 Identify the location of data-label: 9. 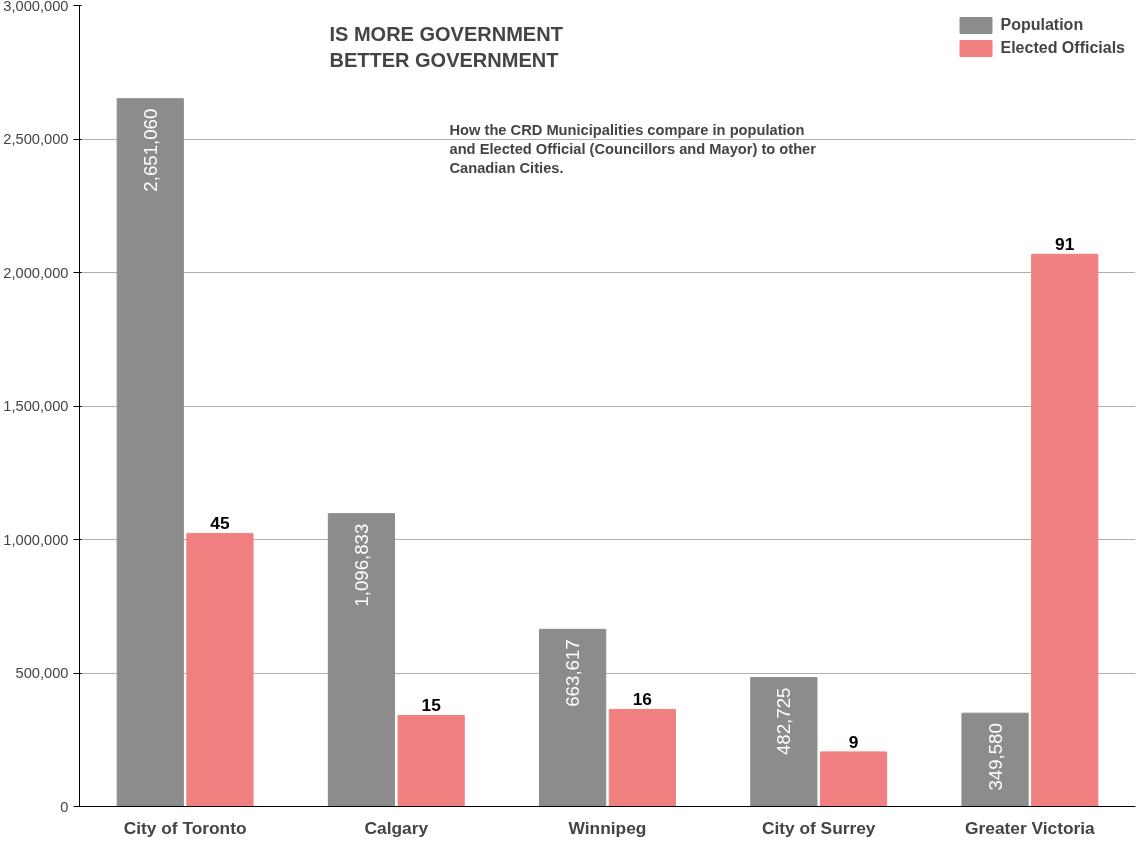
(853, 741).